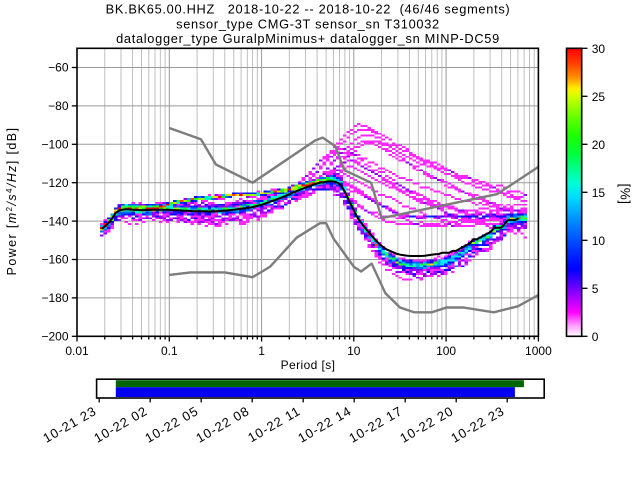 This screenshot has width=640, height=480. What do you see at coordinates (308, 23) in the screenshot?
I see `svg-text:sensor_type CMG-3T sensor_sn T: sensor_type CMG-3T sensor_sn T310032` at bounding box center [308, 23].